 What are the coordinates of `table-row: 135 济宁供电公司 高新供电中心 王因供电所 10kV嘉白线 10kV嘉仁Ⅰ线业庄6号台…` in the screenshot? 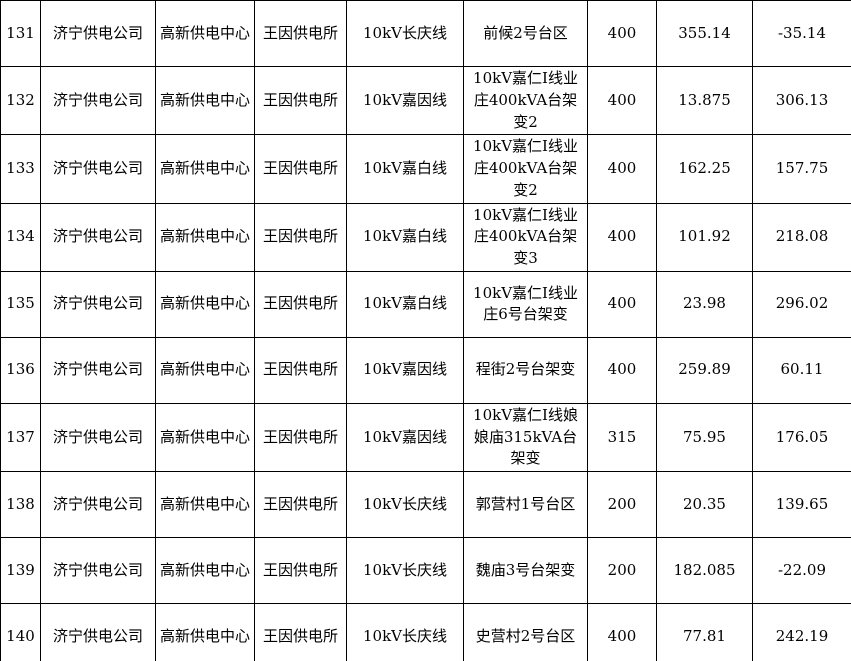 It's located at (425, 304).